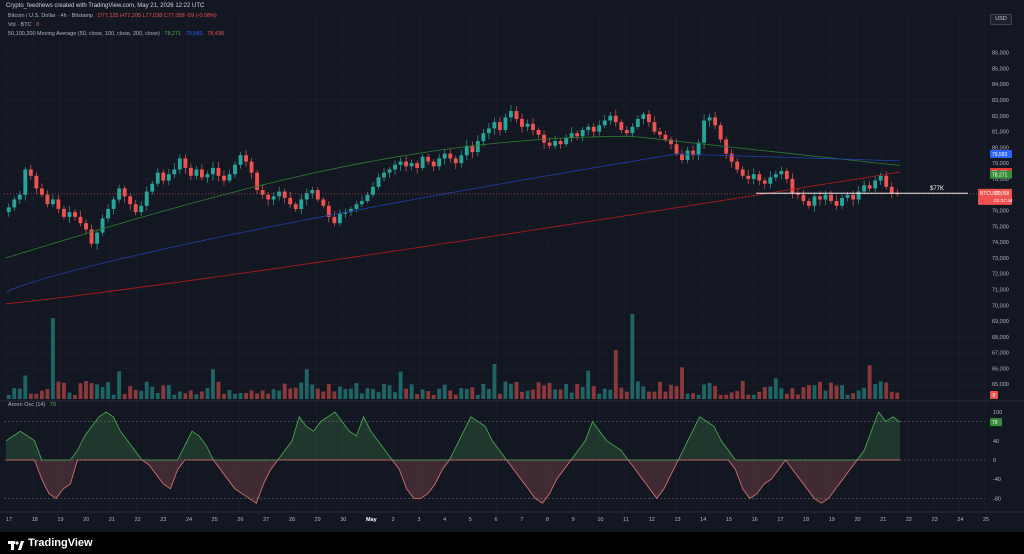 The width and height of the screenshot is (1024, 554). Describe the element at coordinates (23, 25) in the screenshot. I see `volume-legend: Vol · BTC 8` at that location.